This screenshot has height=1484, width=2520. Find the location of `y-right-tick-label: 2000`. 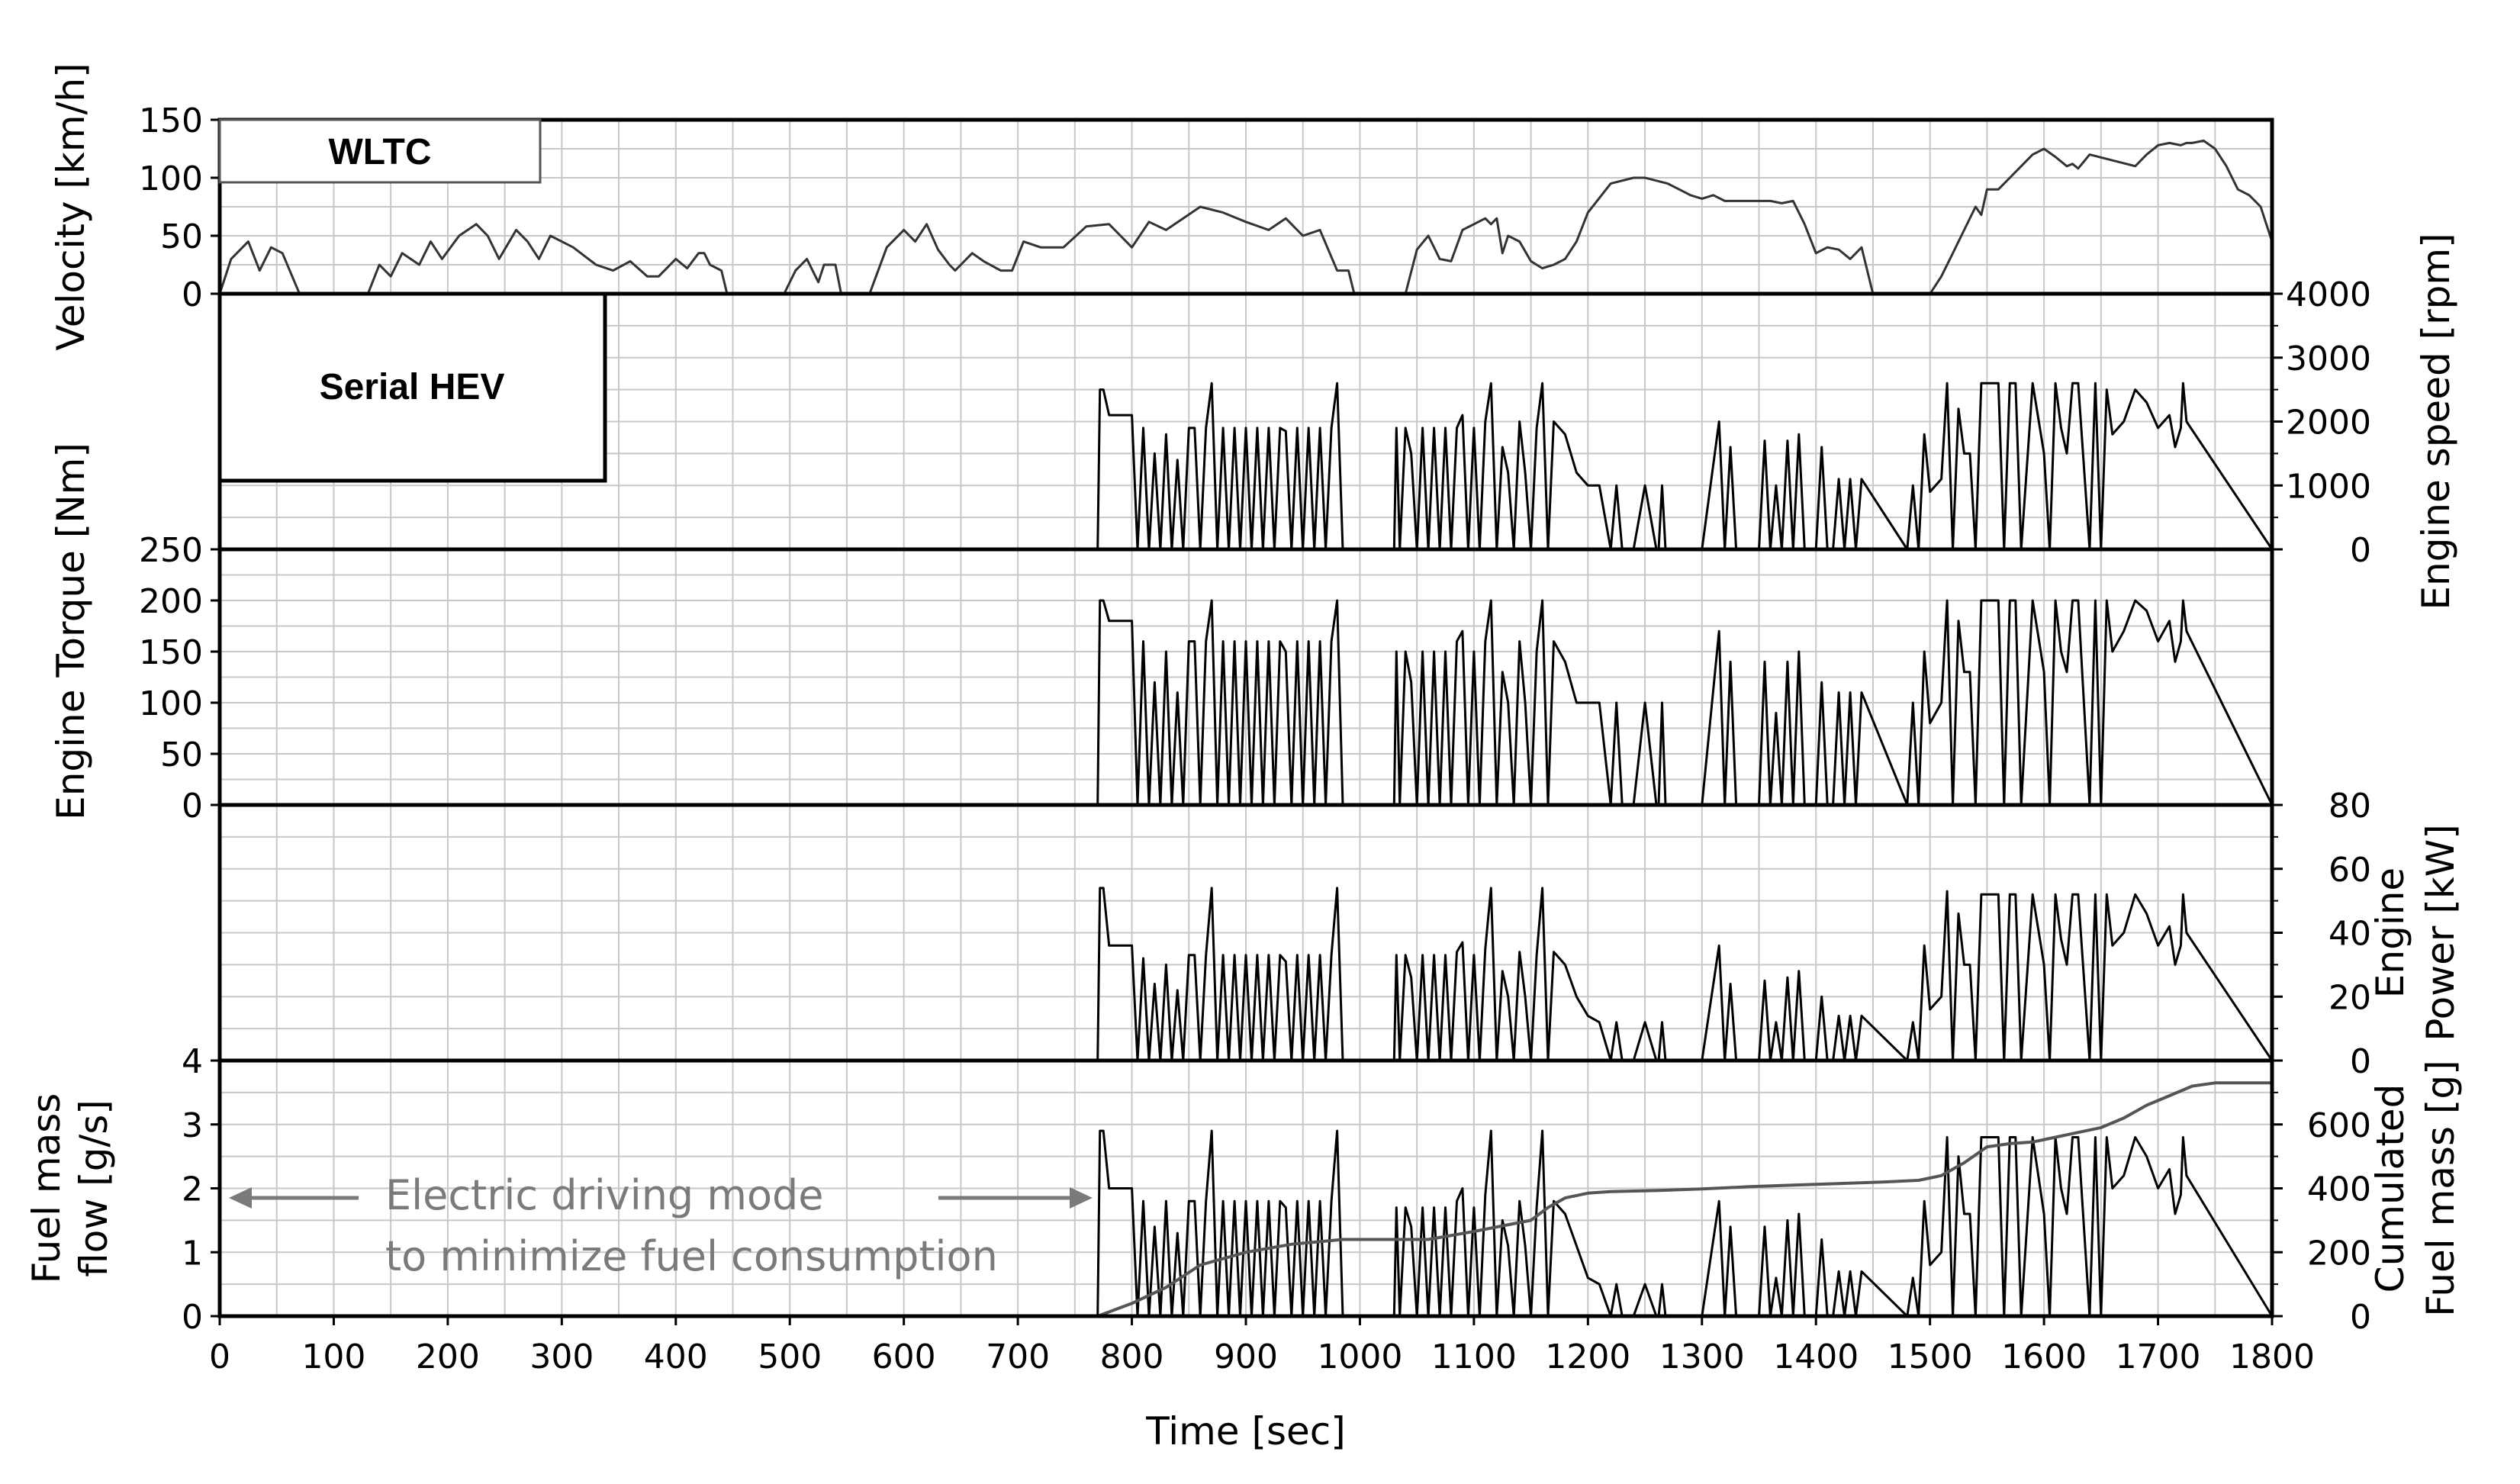

y-right-tick-label: 2000 is located at coordinates (2328, 423).